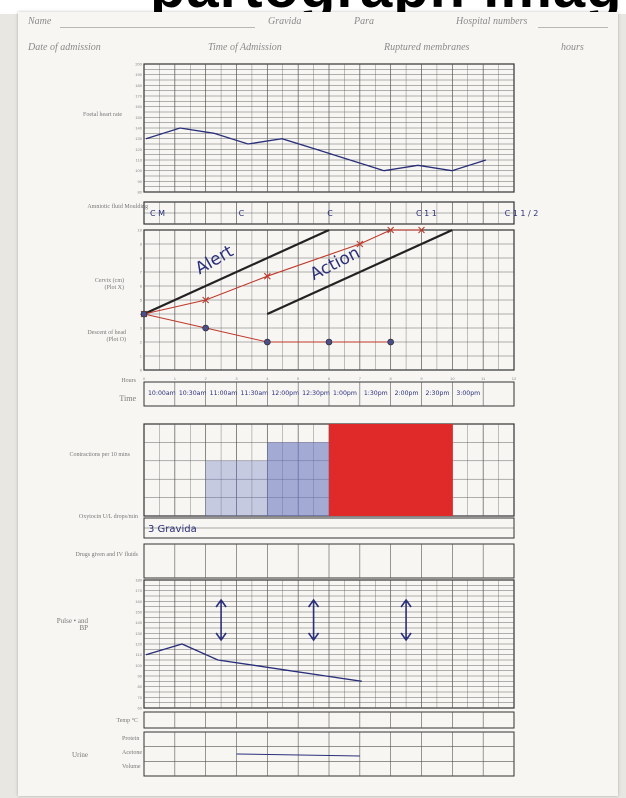 The image size is (626, 798). I want to click on action-line-label: Action, so click(335, 264).